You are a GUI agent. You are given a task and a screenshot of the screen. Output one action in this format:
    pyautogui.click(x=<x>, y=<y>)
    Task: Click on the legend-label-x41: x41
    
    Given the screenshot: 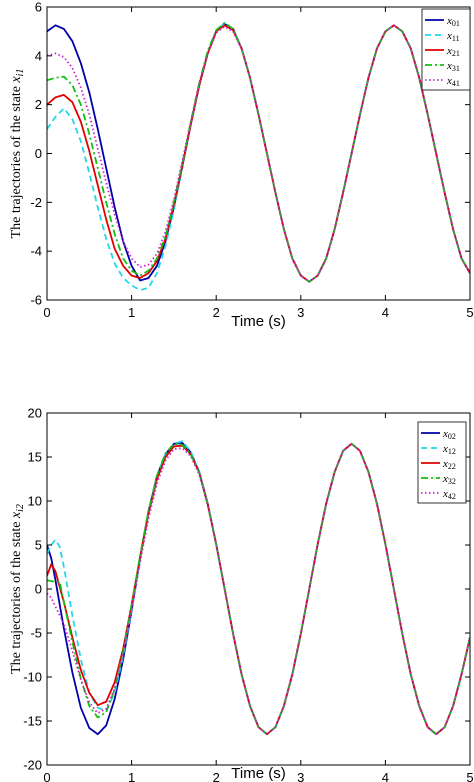 What is the action you would take?
    pyautogui.click(x=453, y=81)
    